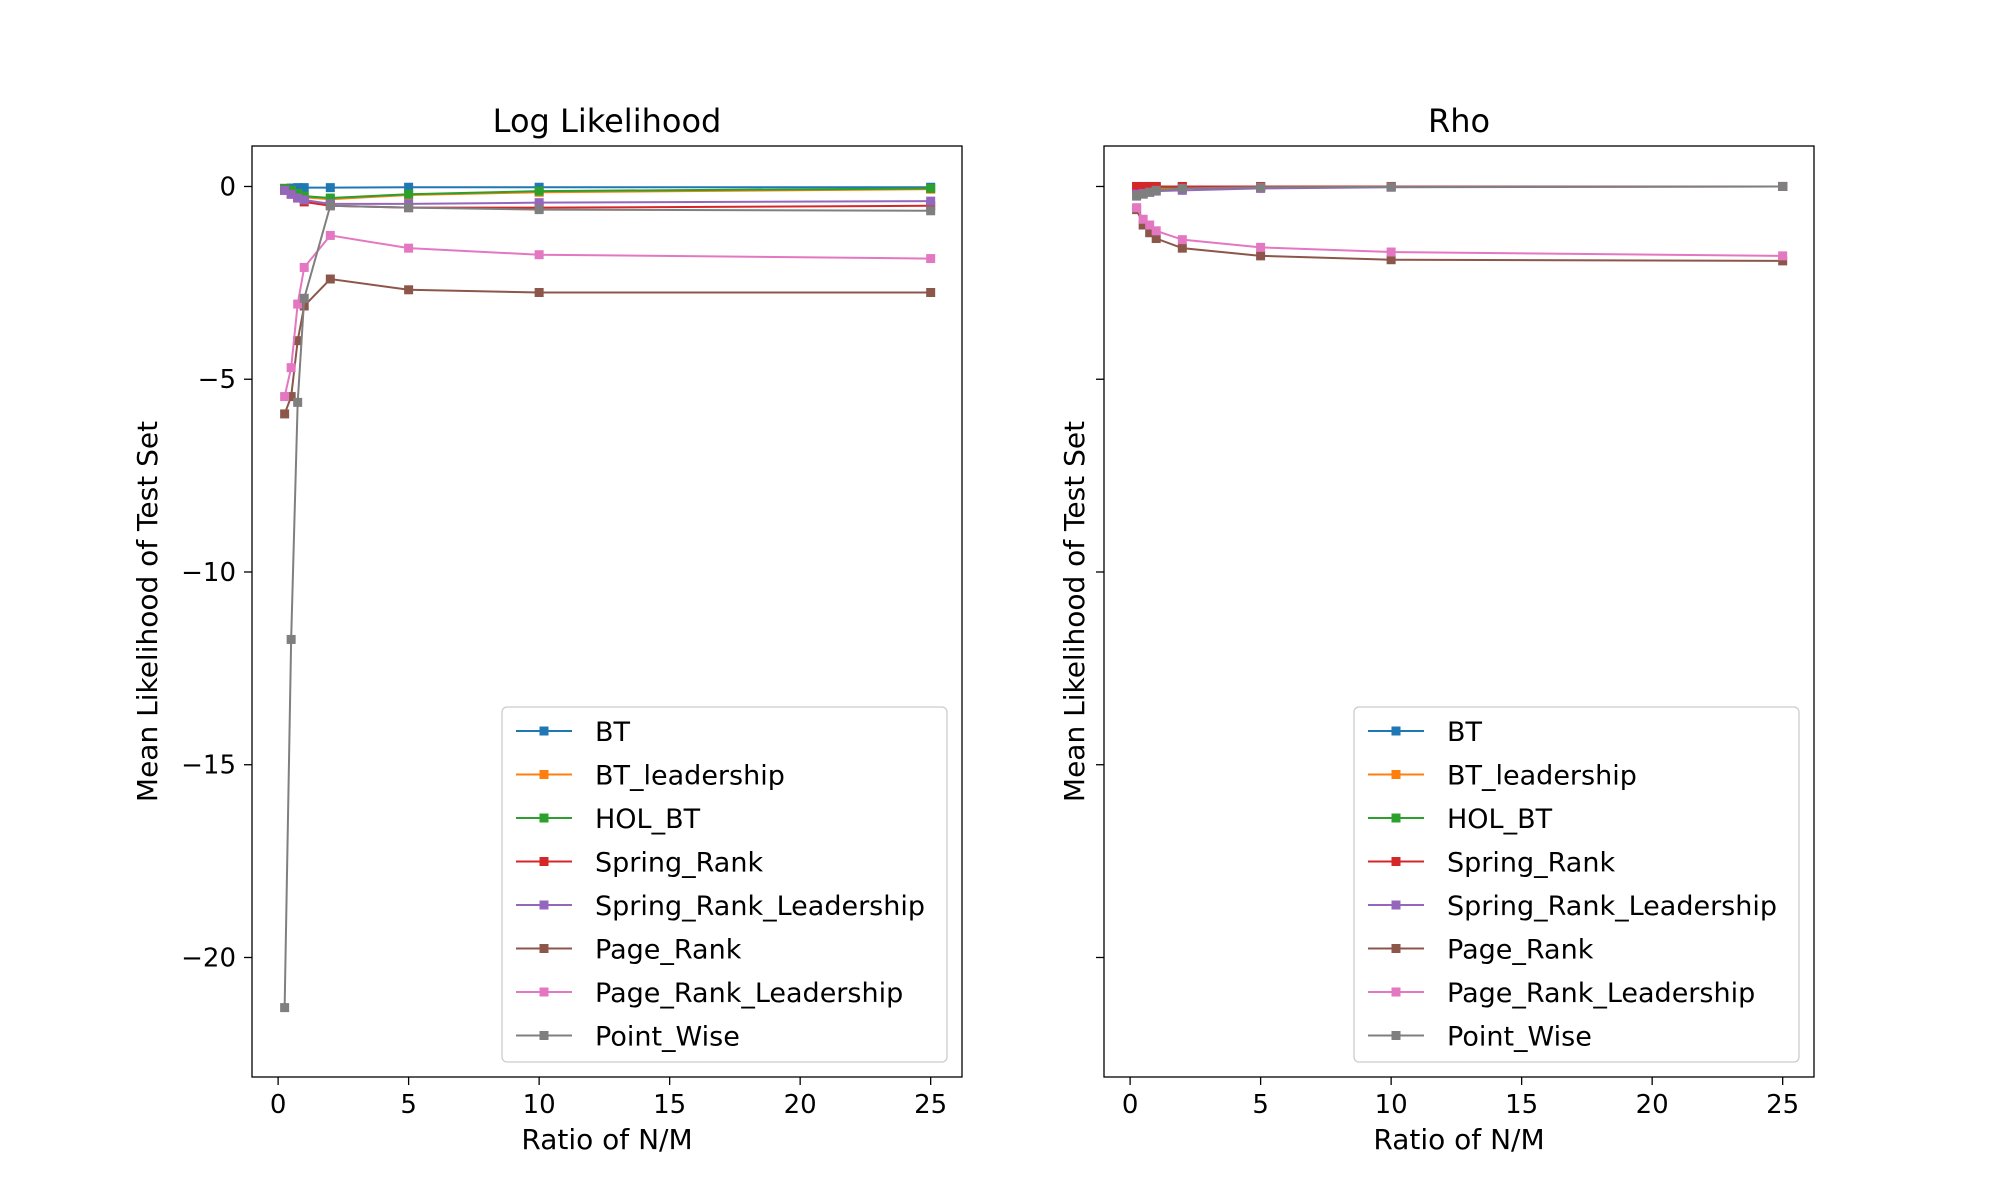  What do you see at coordinates (1782, 1105) in the screenshot?
I see `x-tick-label: 25` at bounding box center [1782, 1105].